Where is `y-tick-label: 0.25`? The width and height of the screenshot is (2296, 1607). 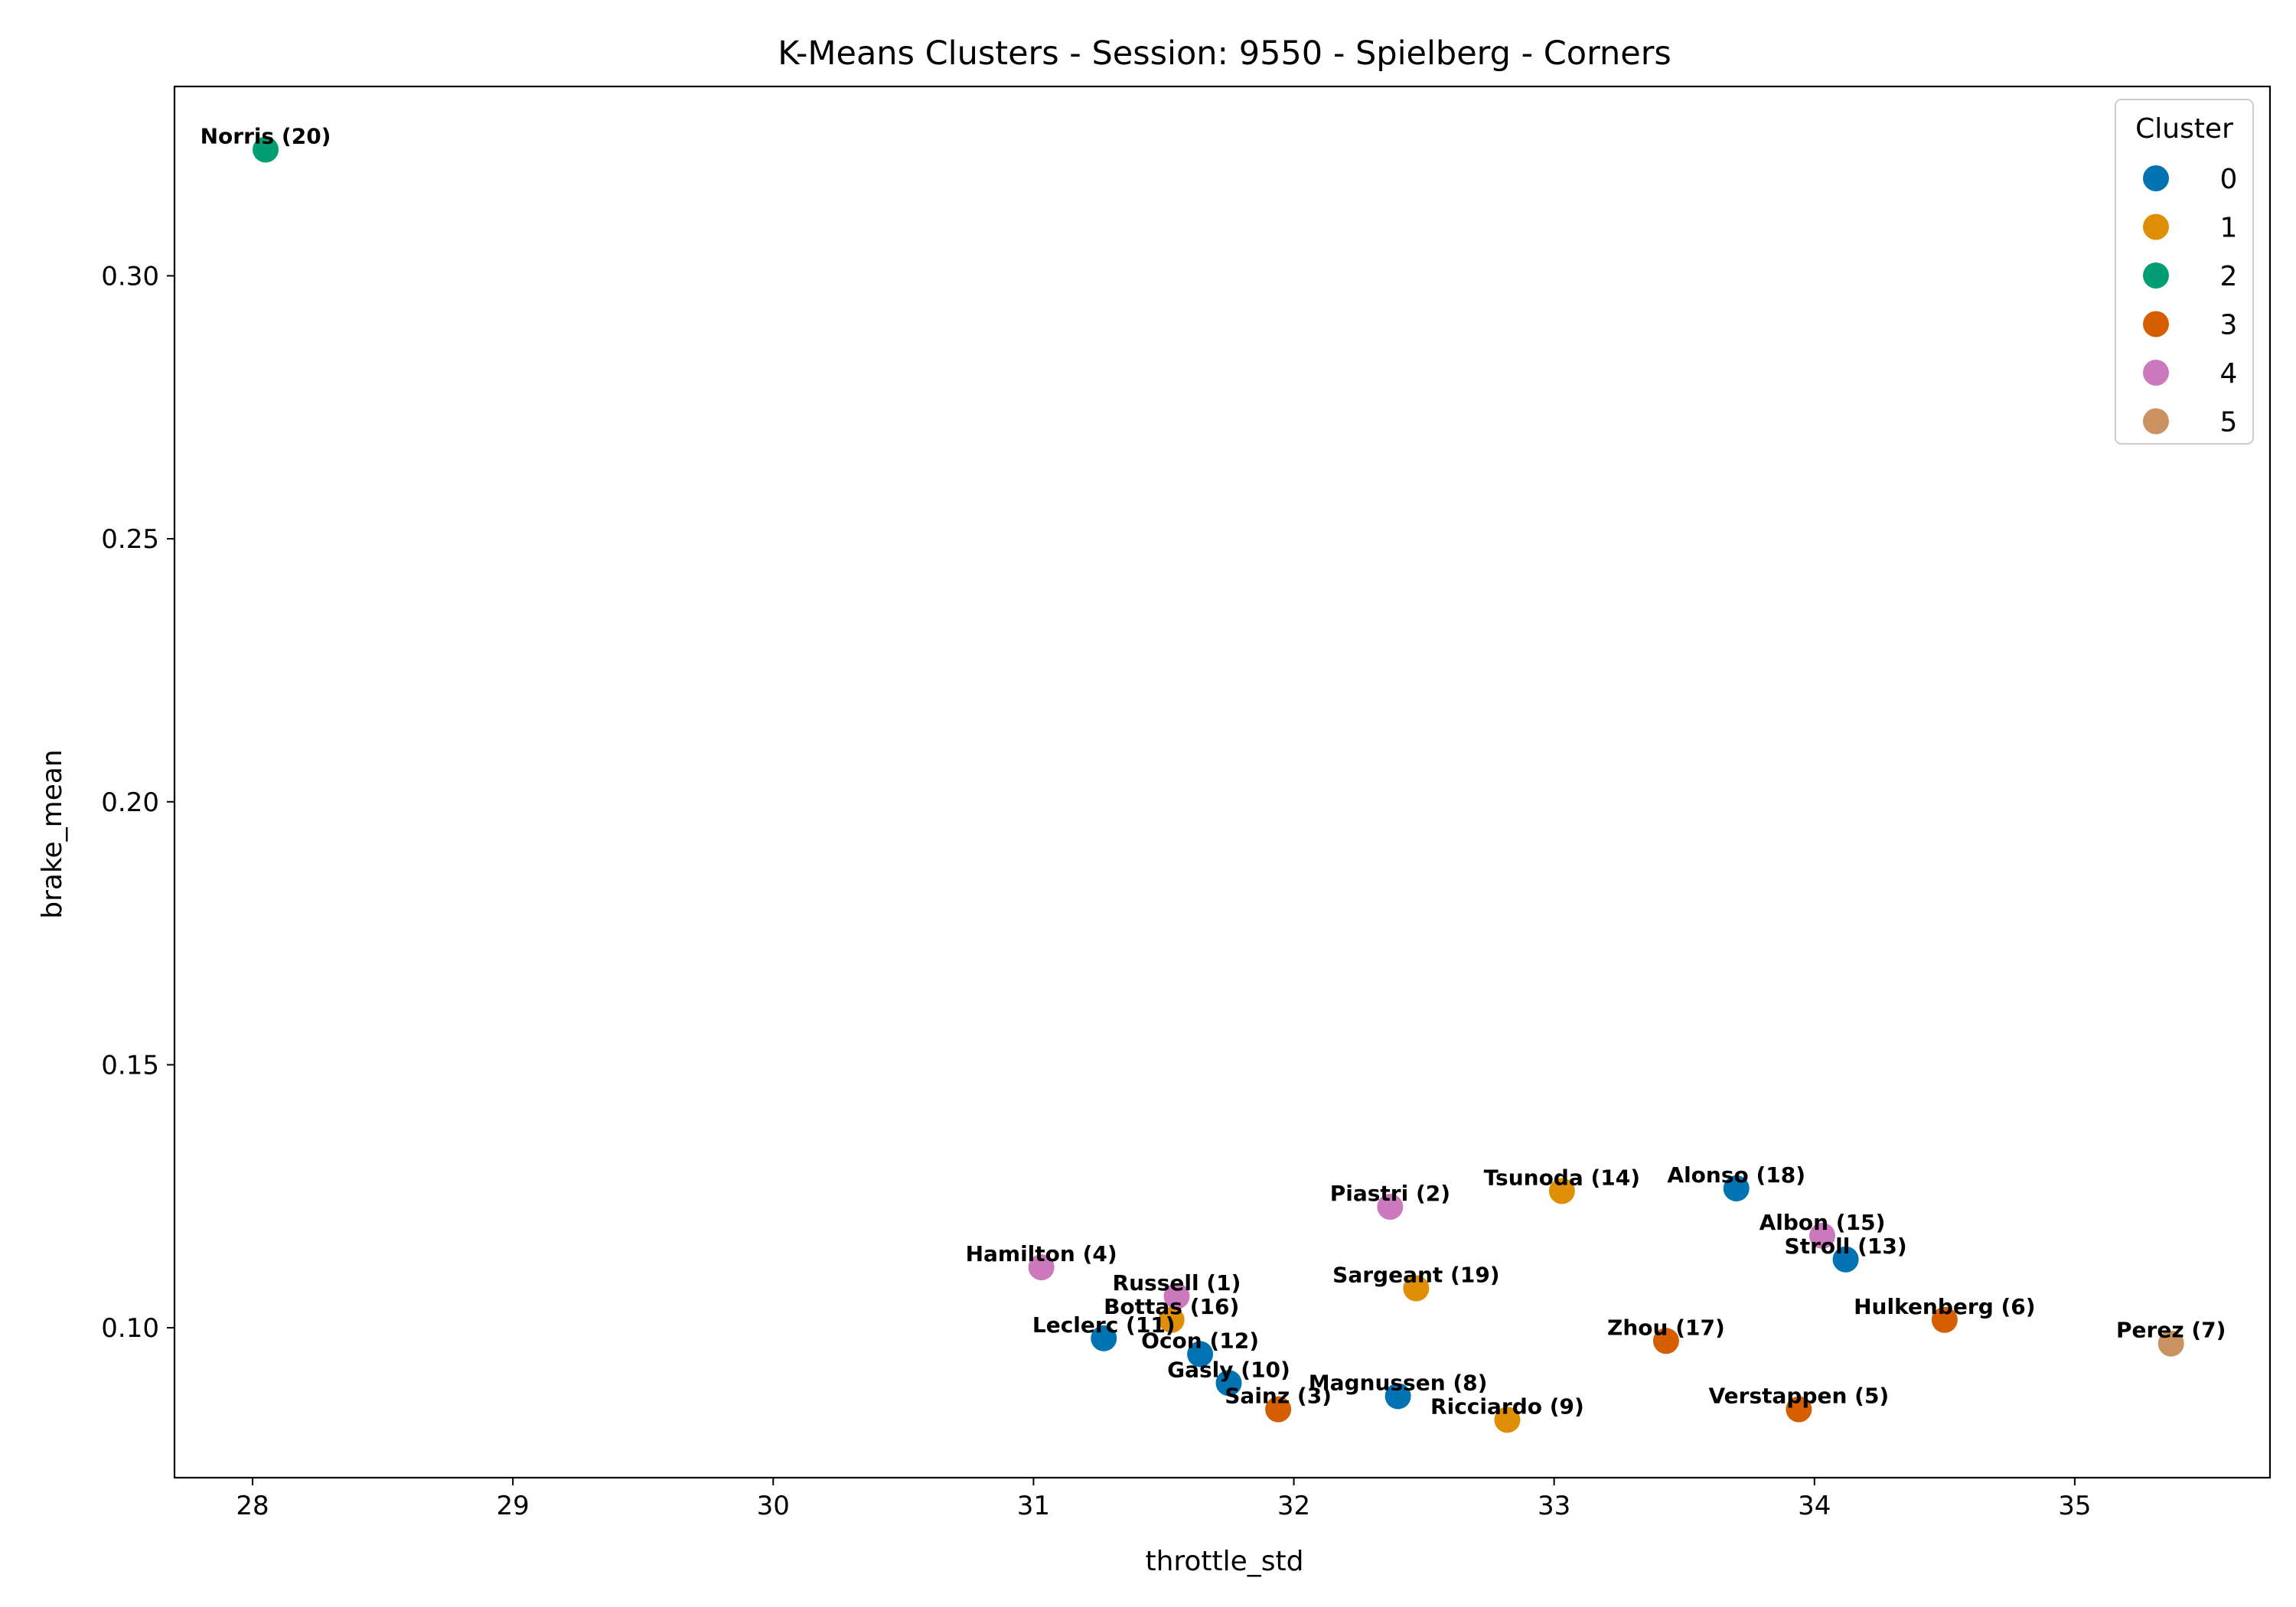 y-tick-label: 0.25 is located at coordinates (130, 539).